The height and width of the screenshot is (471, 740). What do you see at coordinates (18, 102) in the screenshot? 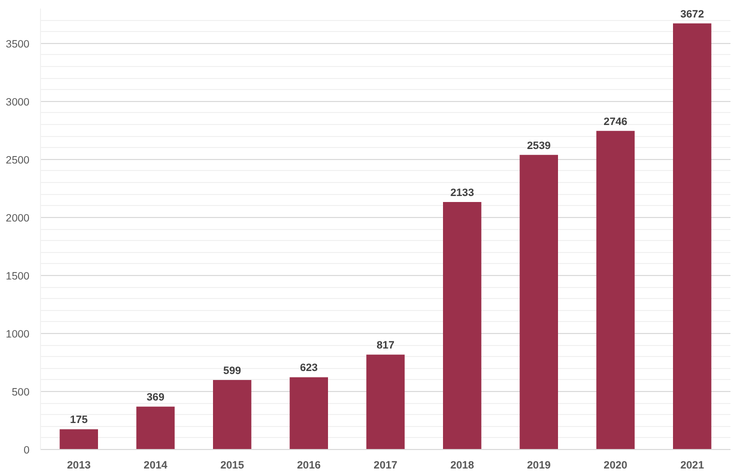
I see `y-tick-label: 3000` at bounding box center [18, 102].